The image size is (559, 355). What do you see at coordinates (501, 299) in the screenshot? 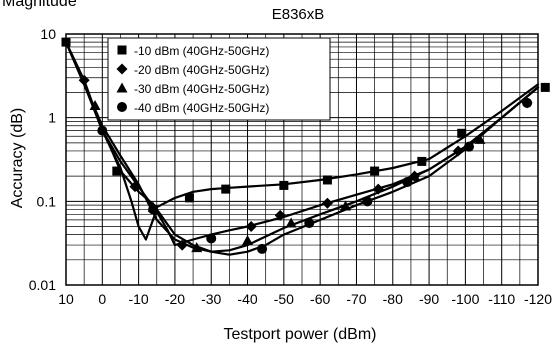
I see `x-tick-label: -110` at bounding box center [501, 299].